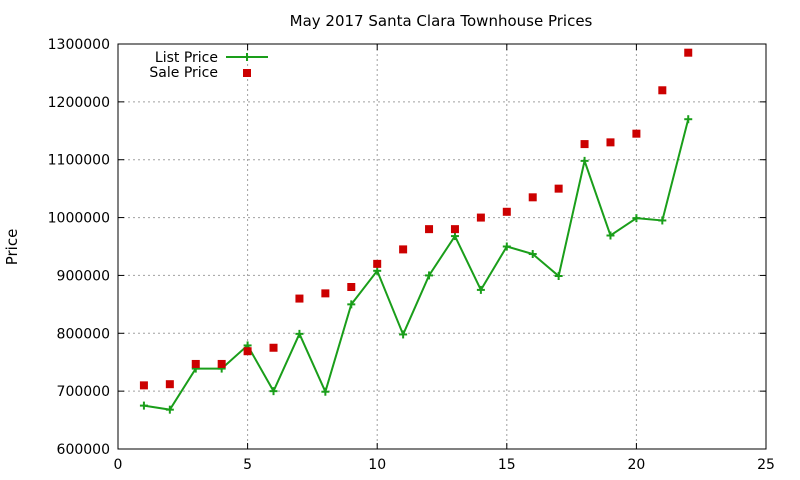 This screenshot has width=800, height=480. Describe the element at coordinates (247, 73) in the screenshot. I see `legend-square-swatch` at that location.